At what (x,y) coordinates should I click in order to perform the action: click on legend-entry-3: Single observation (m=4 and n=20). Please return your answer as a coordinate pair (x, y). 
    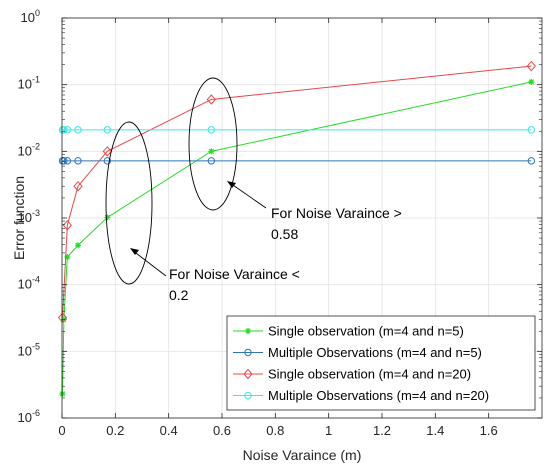
    Looking at the image, I should click on (352, 374).